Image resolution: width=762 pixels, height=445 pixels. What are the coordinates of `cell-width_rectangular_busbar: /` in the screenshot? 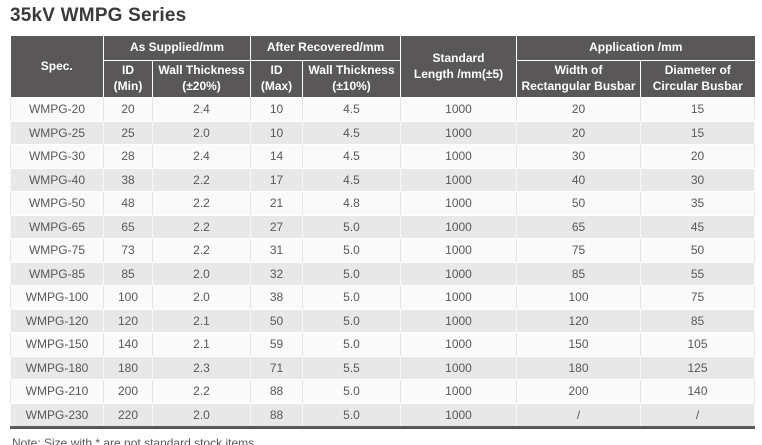 It's located at (579, 415).